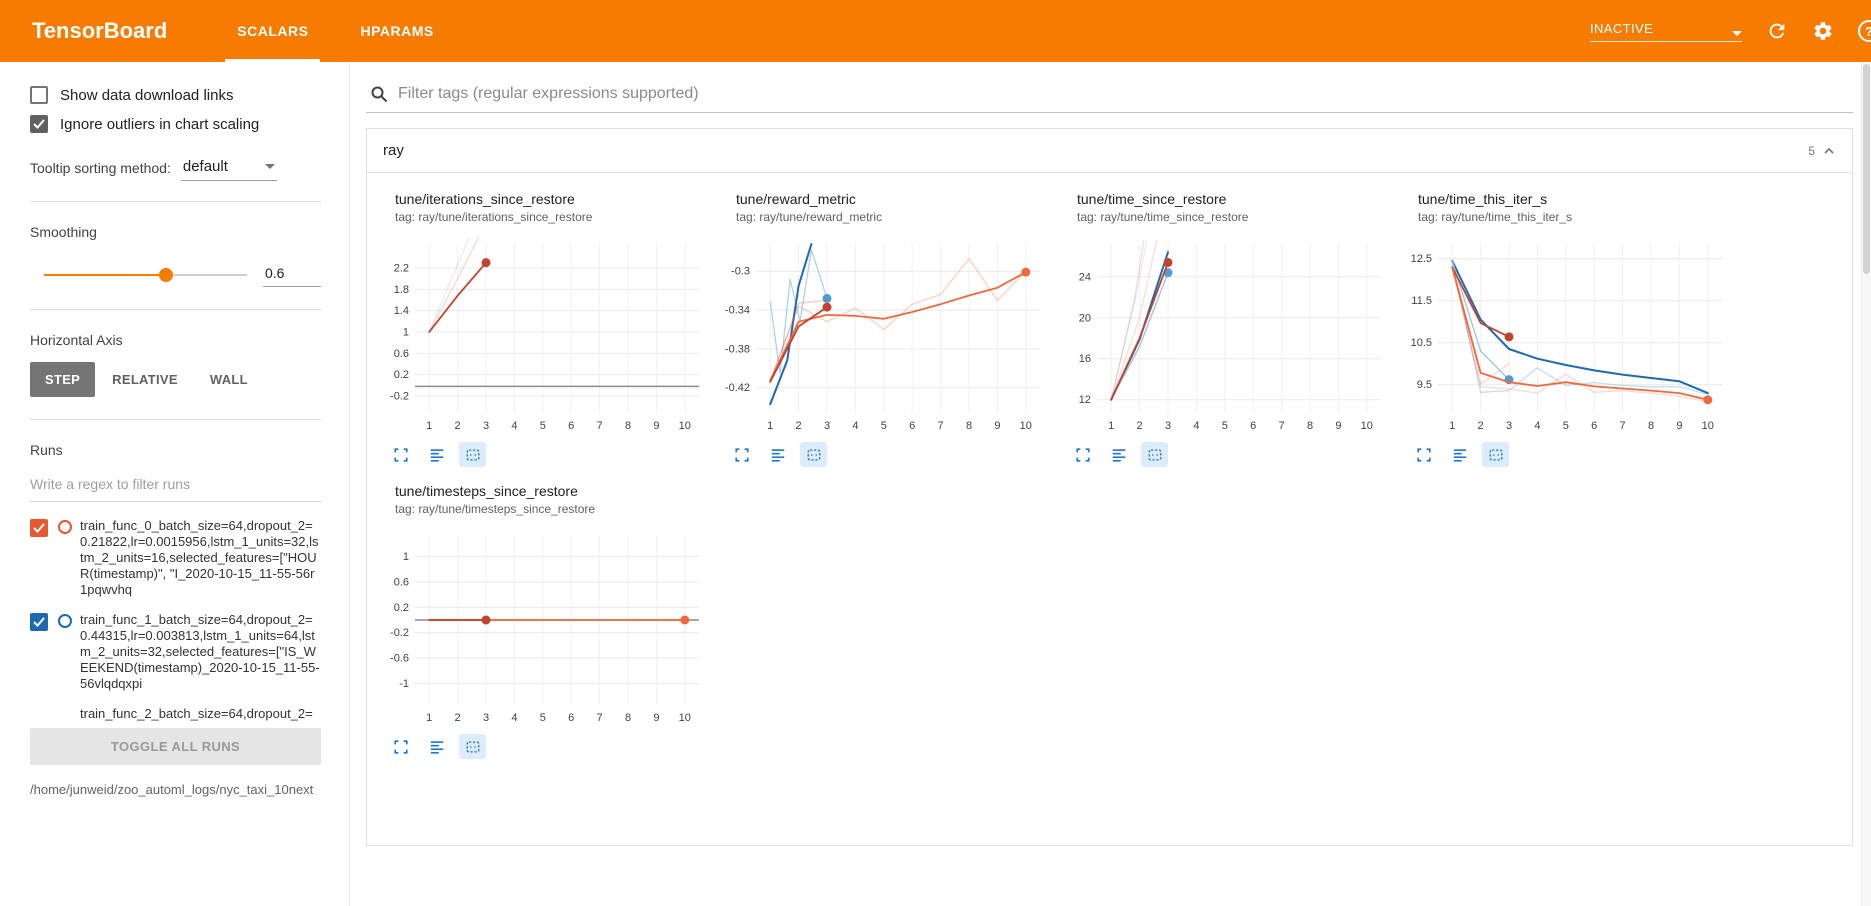 The height and width of the screenshot is (906, 1871). What do you see at coordinates (228, 168) in the screenshot?
I see `tooltip-sorting-dropdown: default` at bounding box center [228, 168].